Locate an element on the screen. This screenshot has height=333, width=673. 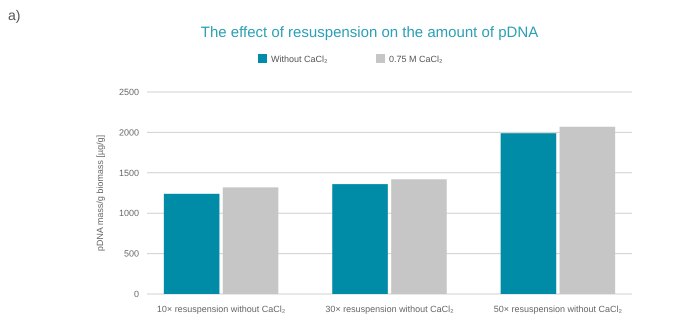
legend-label: 0.75 M CaCl₂ is located at coordinates (416, 59).